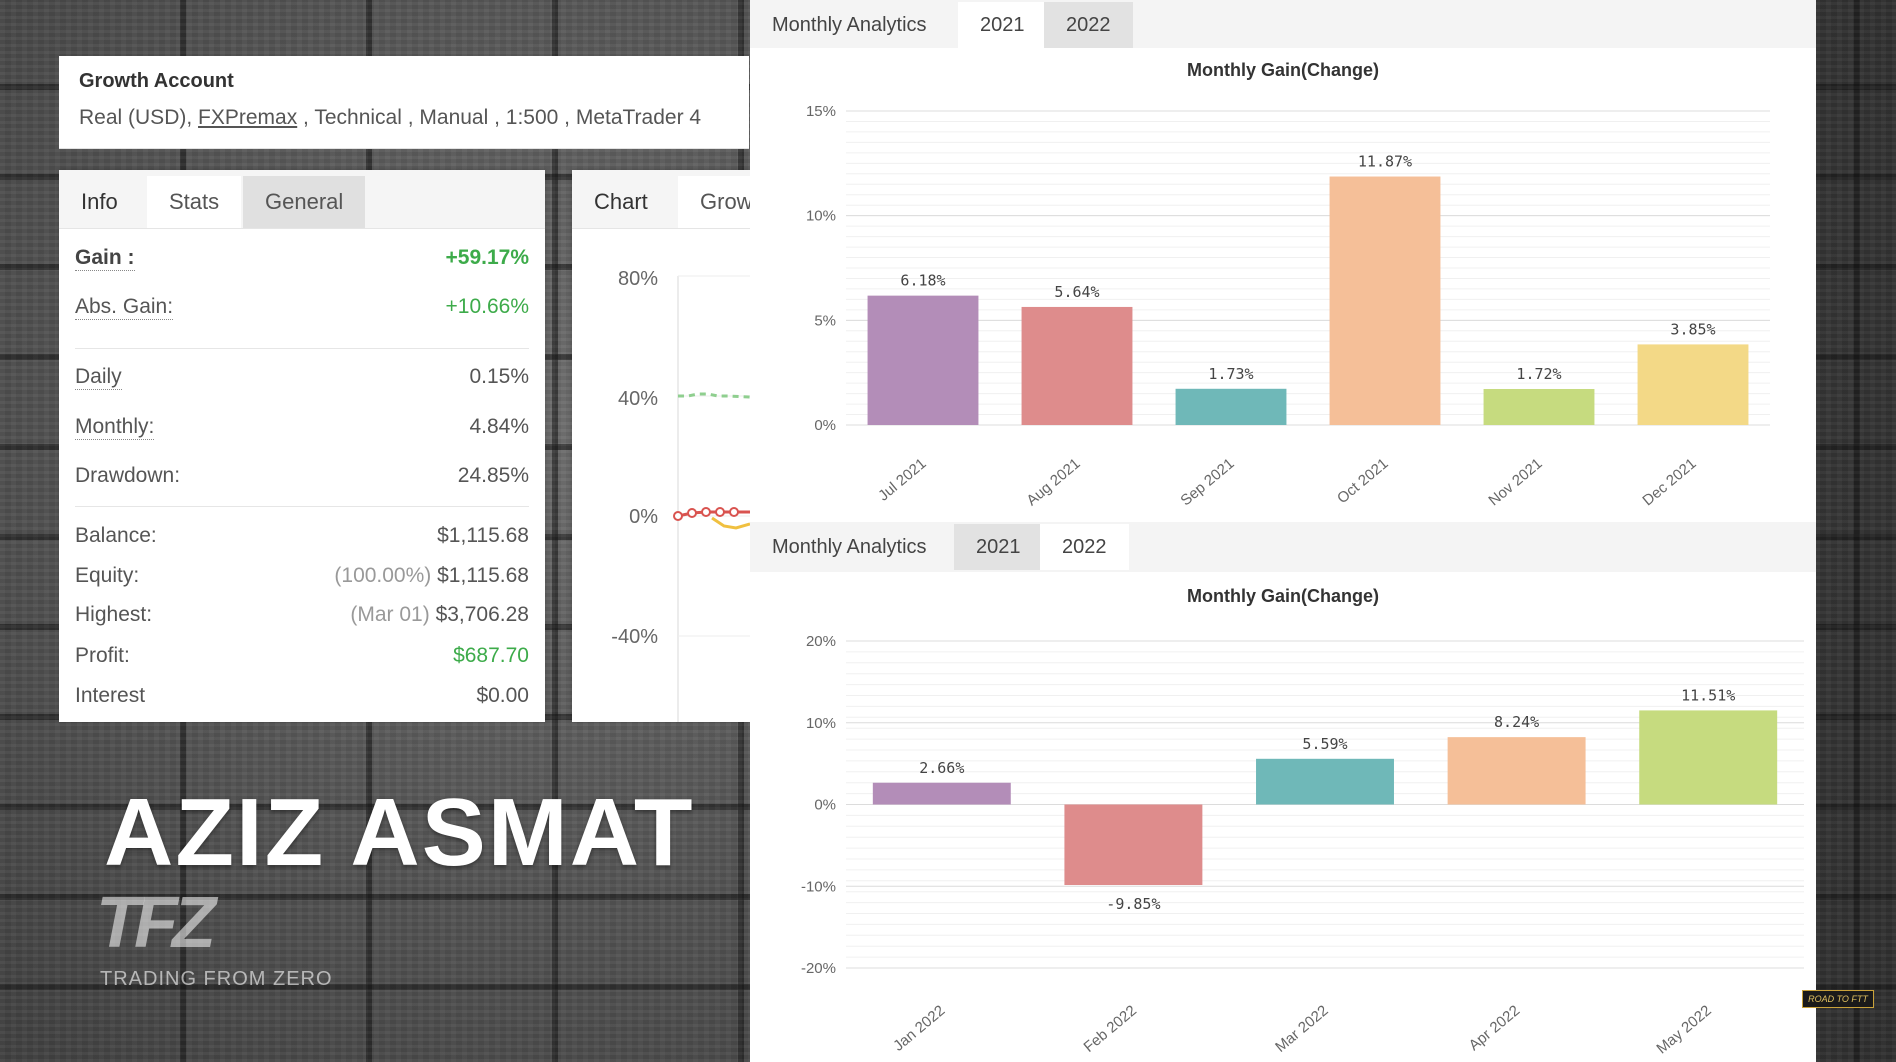 This screenshot has height=1062, width=1896. Describe the element at coordinates (493, 475) in the screenshot. I see `drawdown-value: 24.85%` at that location.